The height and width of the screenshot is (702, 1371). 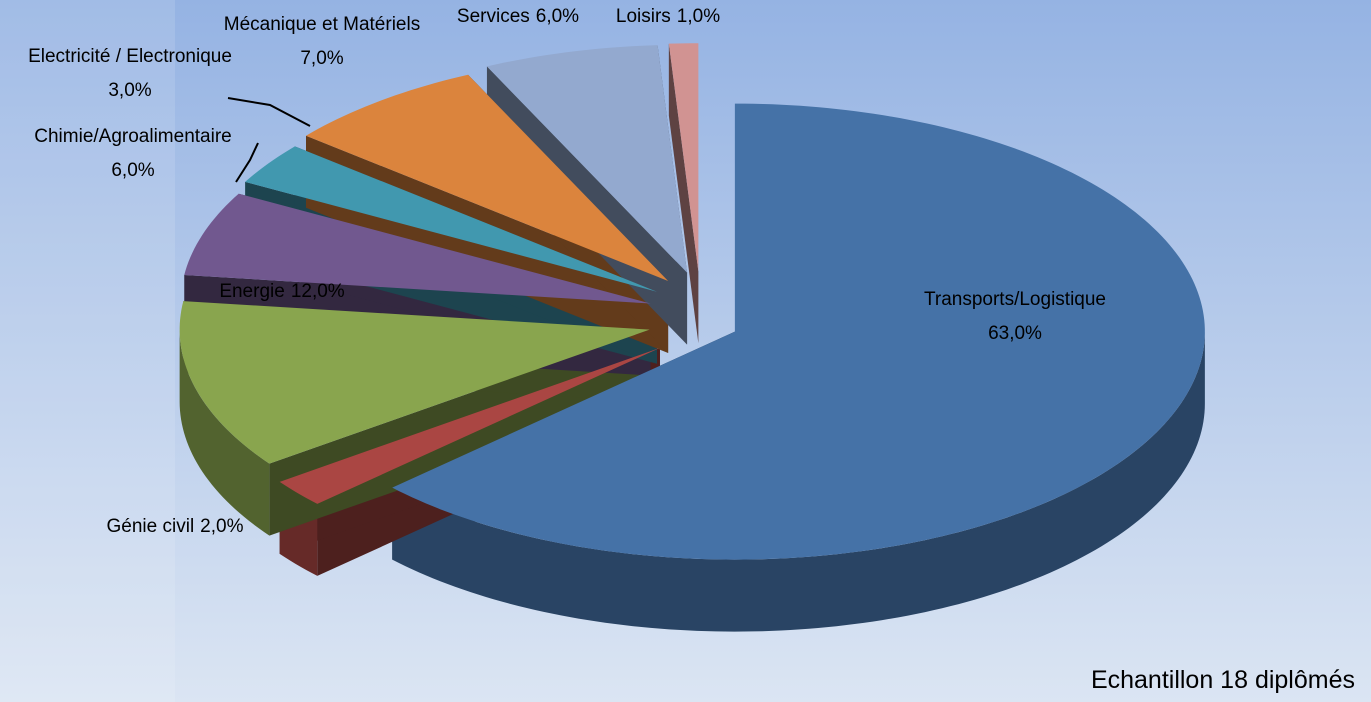 What do you see at coordinates (129, 90) in the screenshot?
I see `label-value: 3,0%` at bounding box center [129, 90].